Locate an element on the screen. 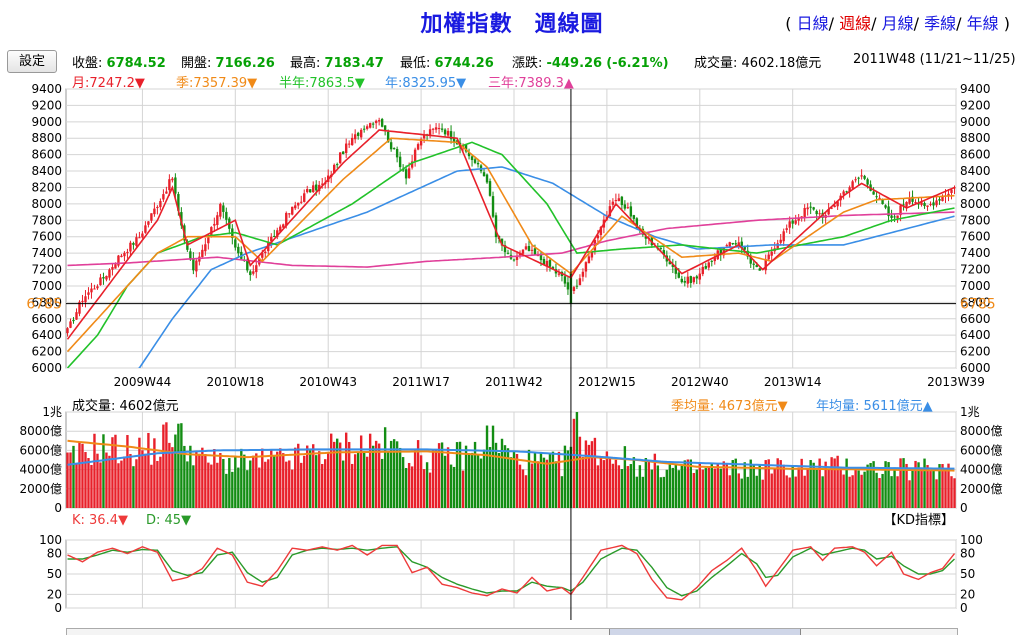 This screenshot has height=635, width=1024. change-percent: (-6.21%) is located at coordinates (637, 63).